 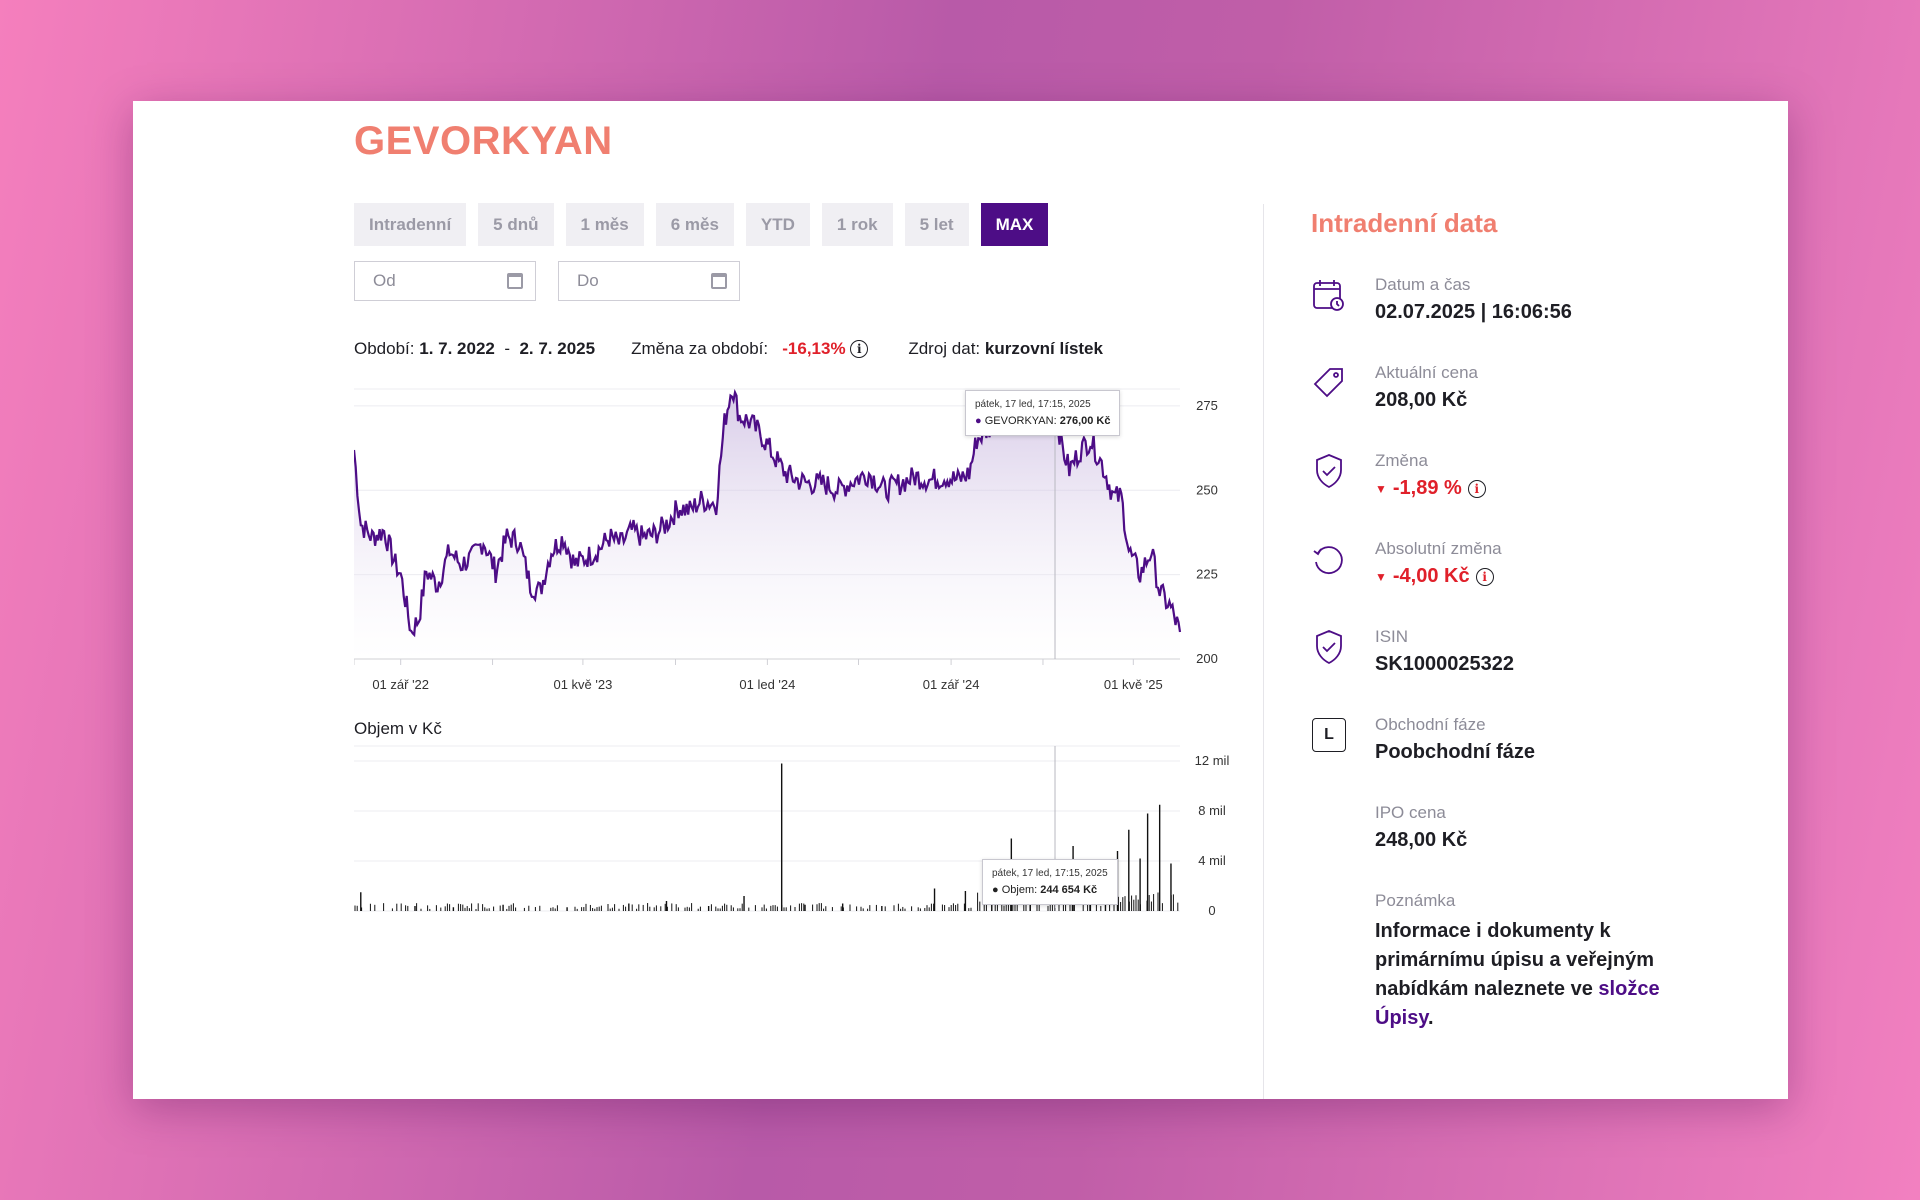 What do you see at coordinates (1133, 684) in the screenshot?
I see `x-tick-label: 01 kvě '25` at bounding box center [1133, 684].